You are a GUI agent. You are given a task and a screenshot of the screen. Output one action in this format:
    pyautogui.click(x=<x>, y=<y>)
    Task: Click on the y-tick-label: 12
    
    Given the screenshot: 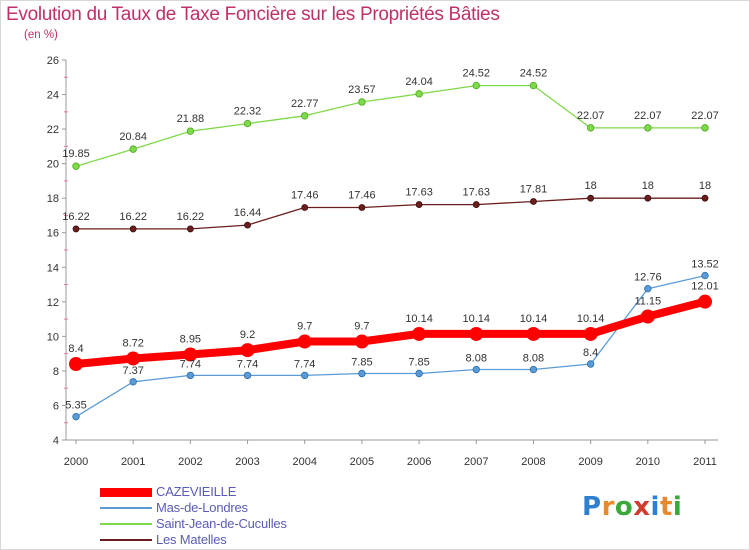 What is the action you would take?
    pyautogui.click(x=53, y=303)
    